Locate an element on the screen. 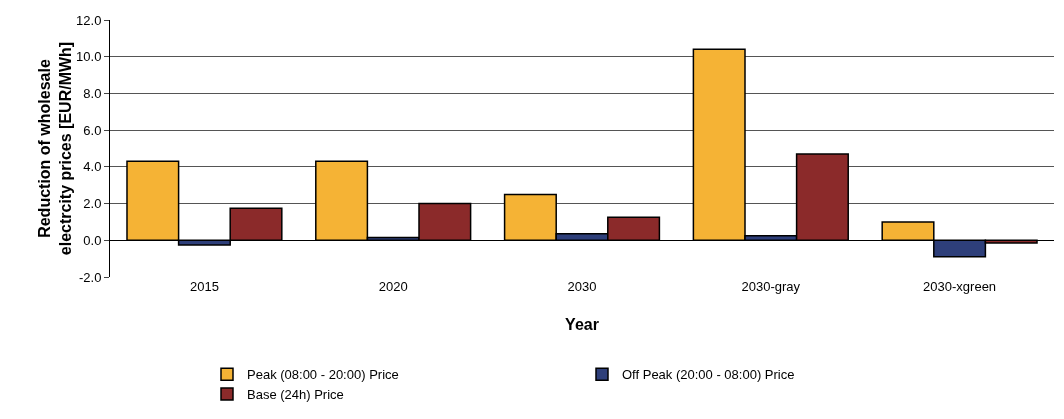 This screenshot has width=1064, height=419. legend-label: Off Peak (20:00 - 08:00) Price is located at coordinates (708, 375).